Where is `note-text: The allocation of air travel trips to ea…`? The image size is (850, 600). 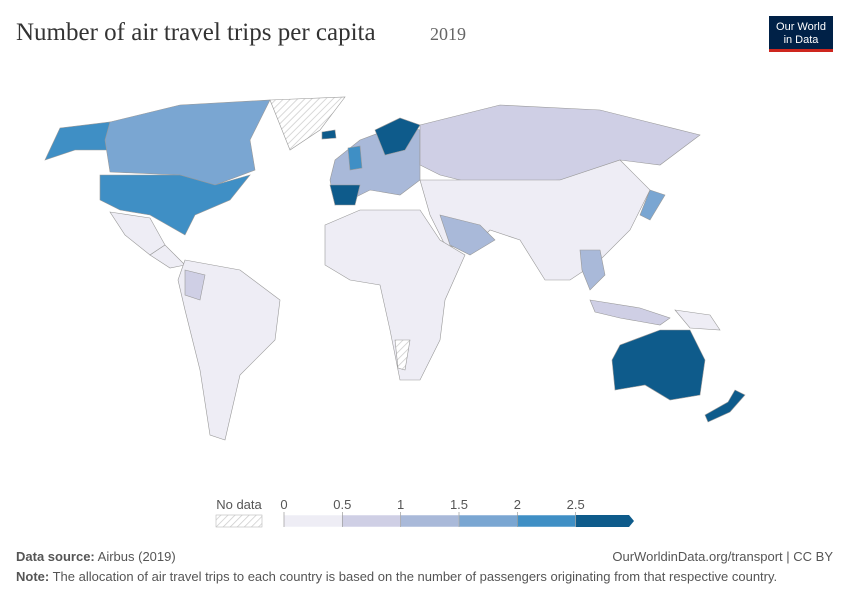
note-text: The allocation of air travel trips to ea… is located at coordinates (415, 576).